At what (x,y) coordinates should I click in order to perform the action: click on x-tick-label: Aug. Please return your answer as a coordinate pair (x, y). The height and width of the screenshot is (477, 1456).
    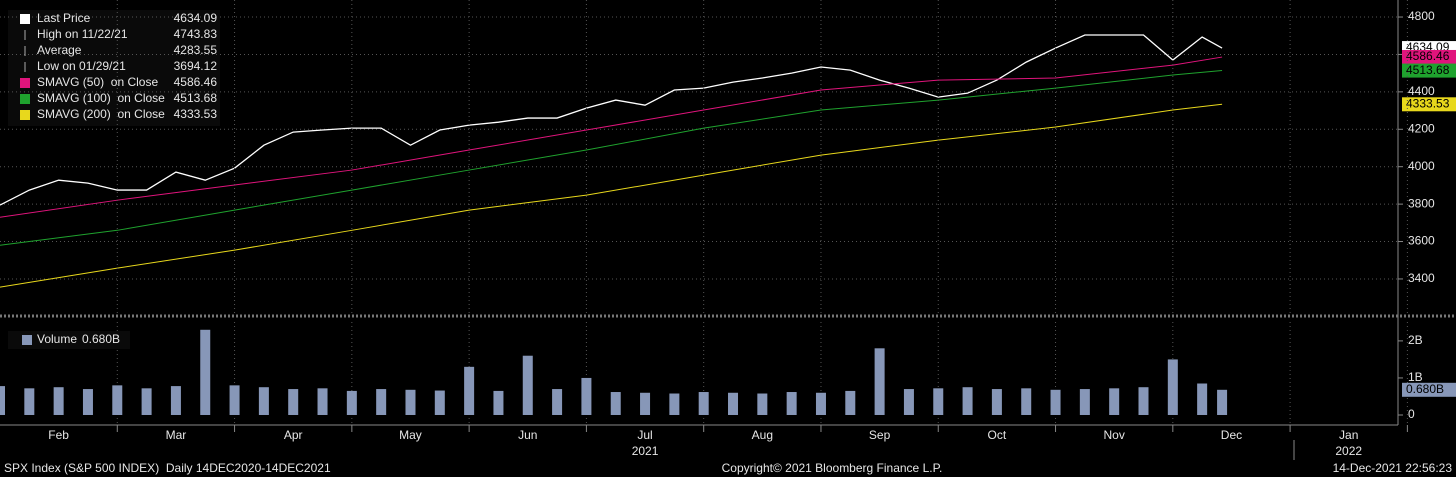
    Looking at the image, I should click on (762, 435).